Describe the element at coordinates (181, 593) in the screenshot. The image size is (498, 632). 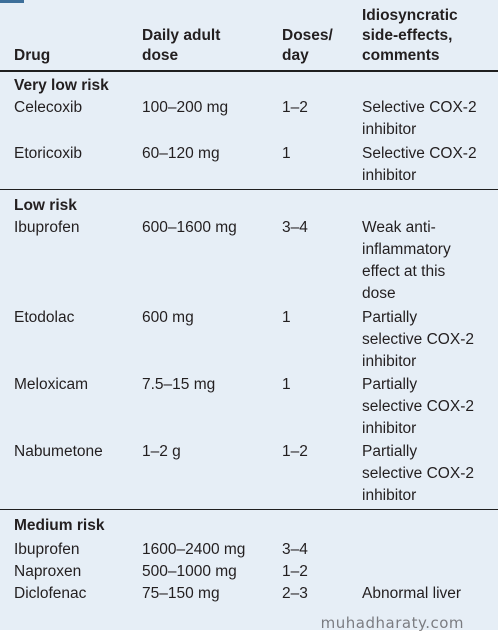
I see `table-cell-dose: 75–150 mg` at that location.